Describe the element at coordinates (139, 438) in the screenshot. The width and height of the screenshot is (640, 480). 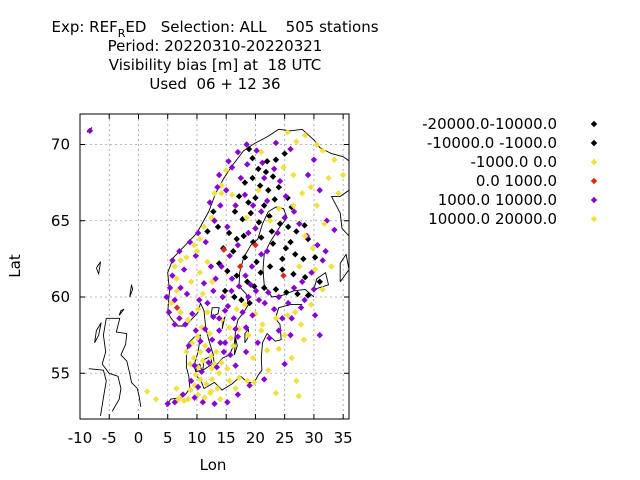
I see `x-tick-label: 0` at that location.